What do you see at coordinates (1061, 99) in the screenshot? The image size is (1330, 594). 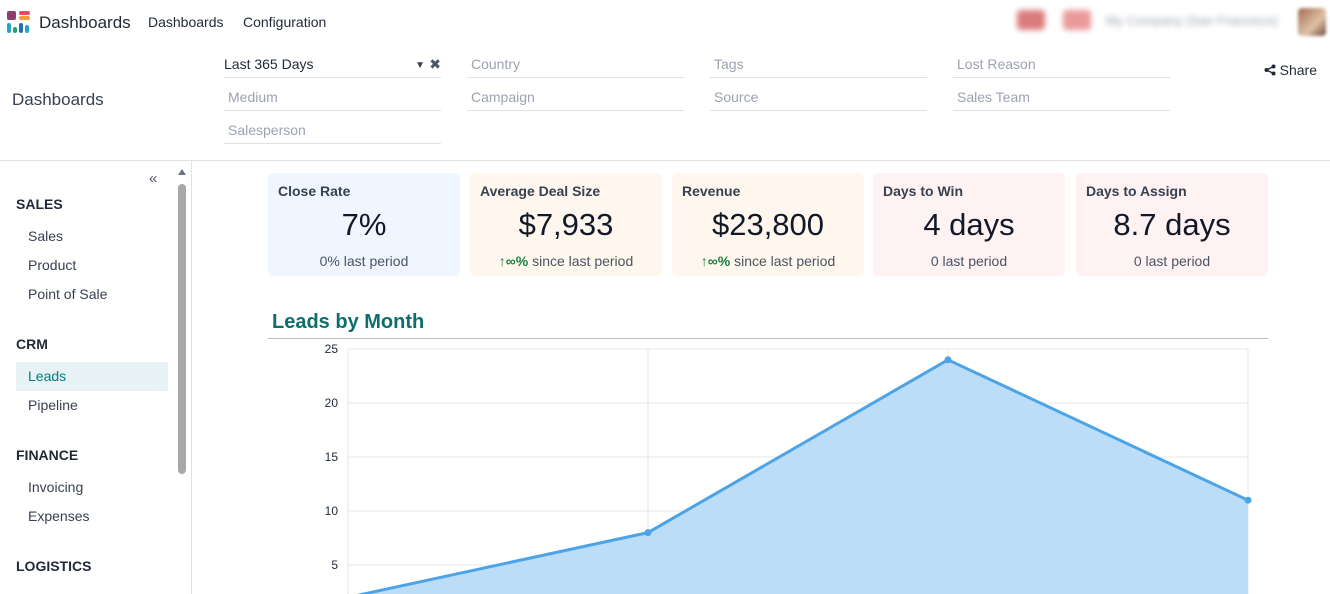 I see `sales-team-filter: Sales Team` at bounding box center [1061, 99].